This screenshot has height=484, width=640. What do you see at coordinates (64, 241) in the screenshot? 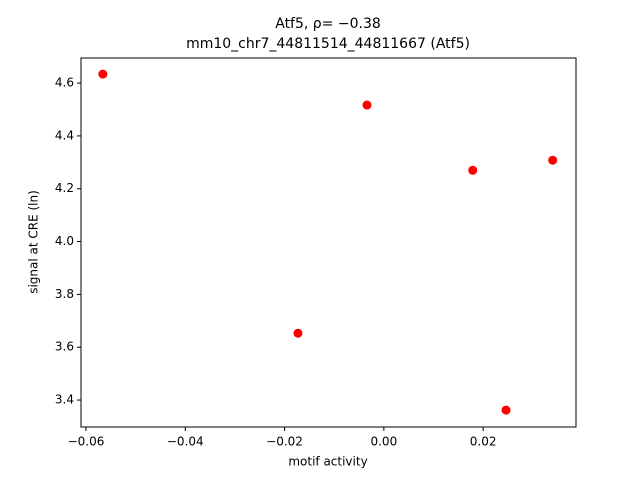
I see `y-tick-label: 4.0` at bounding box center [64, 241].